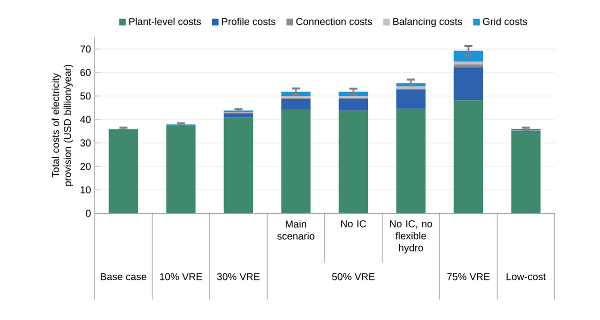  What do you see at coordinates (85, 166) in the screenshot?
I see `y-tick-label: 20` at bounding box center [85, 166].